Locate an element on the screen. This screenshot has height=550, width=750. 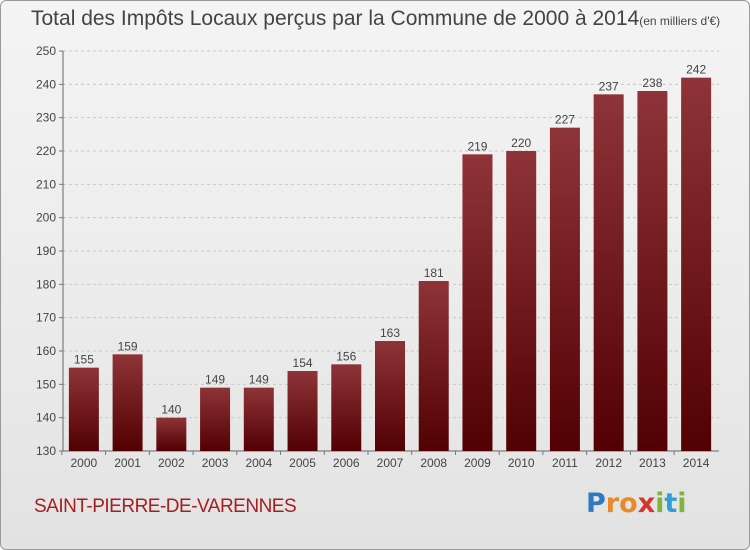
x-tick-label: 2004 is located at coordinates (258, 463).